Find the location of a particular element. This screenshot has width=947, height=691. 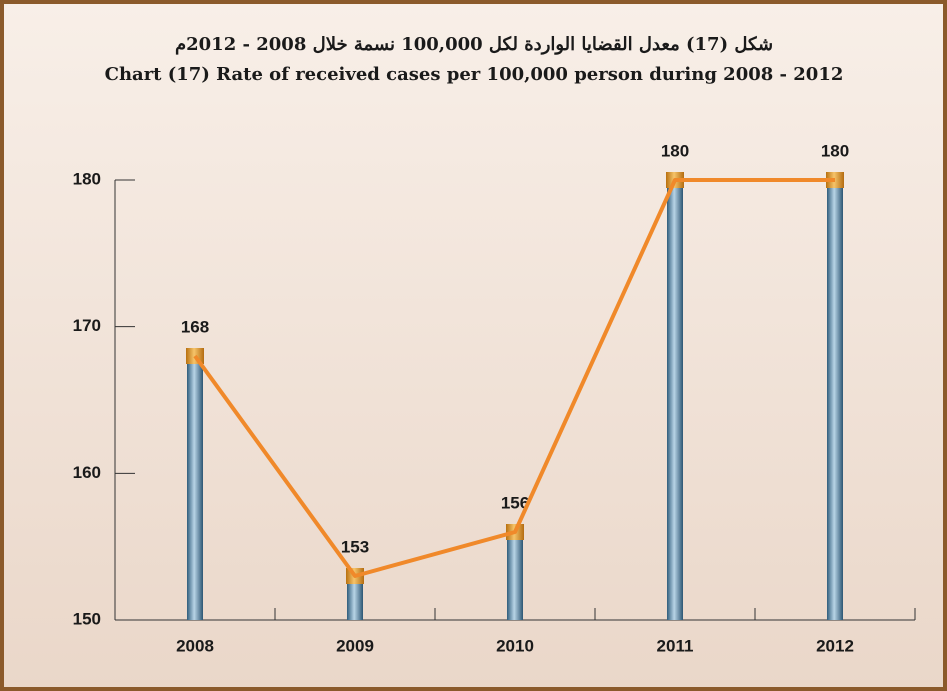

value-label: 156 is located at coordinates (515, 502).